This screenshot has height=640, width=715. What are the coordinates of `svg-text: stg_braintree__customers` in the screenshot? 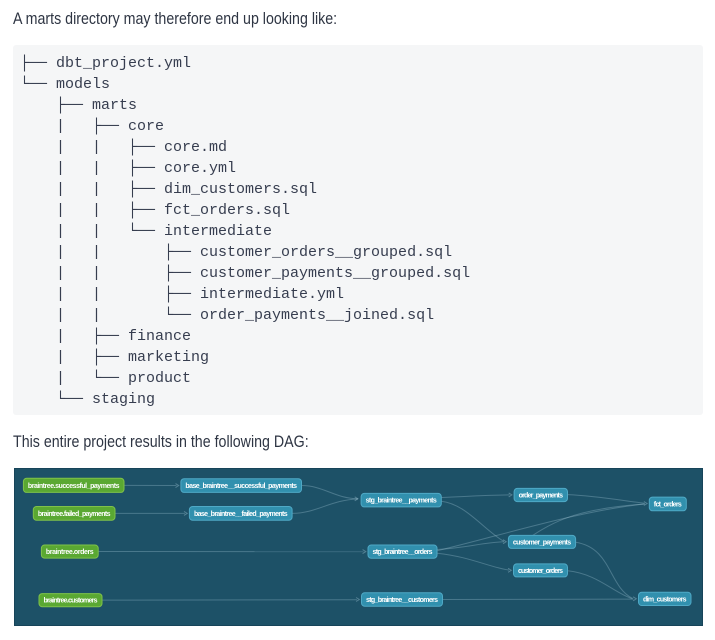 It's located at (402, 600).